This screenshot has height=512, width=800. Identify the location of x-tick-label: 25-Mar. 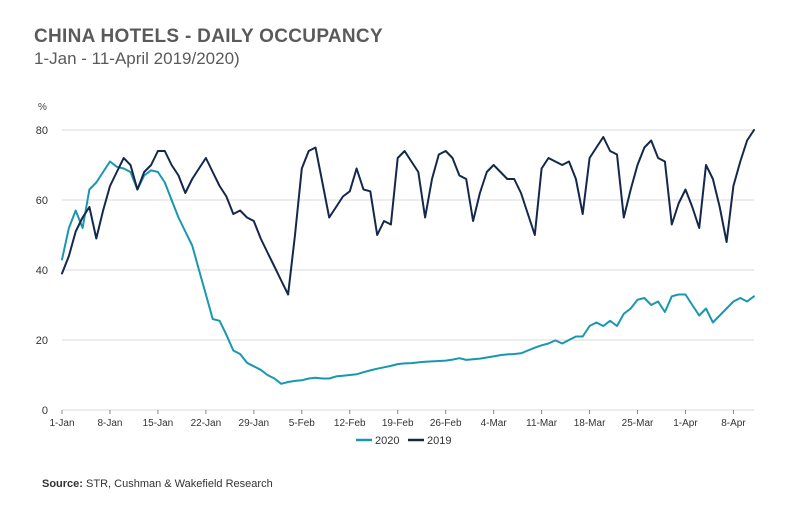
(638, 423).